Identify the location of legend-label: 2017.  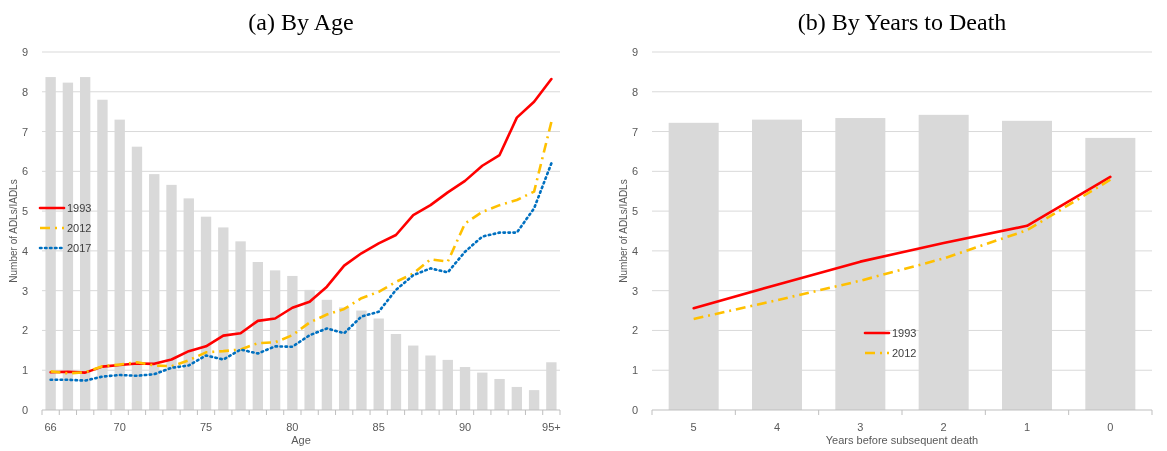
(79, 248).